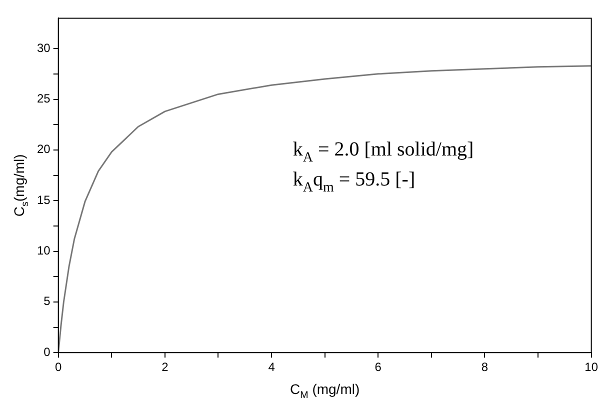 The width and height of the screenshot is (609, 406). Describe the element at coordinates (484, 367) in the screenshot. I see `x-tick-label: 8` at that location.